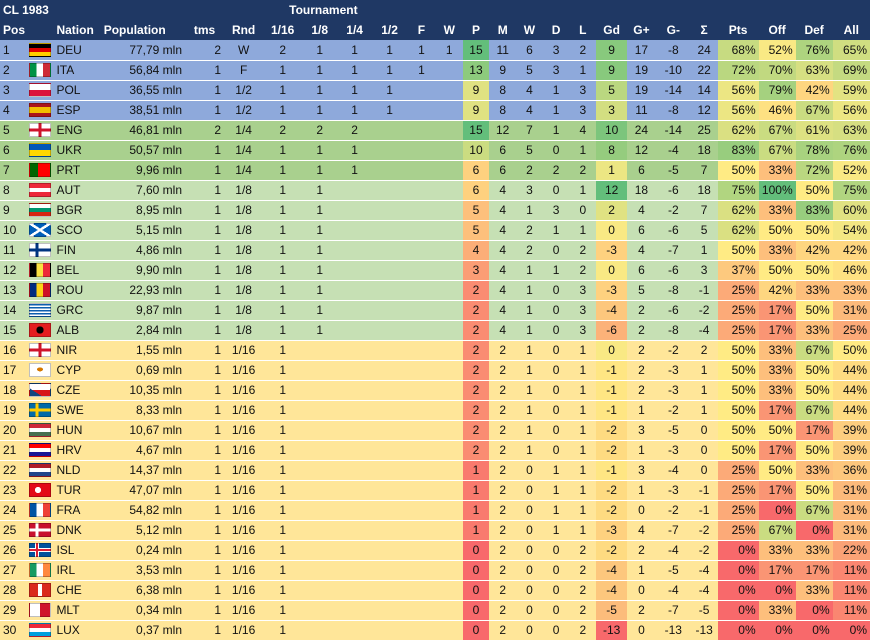  Describe the element at coordinates (704, 490) in the screenshot. I see `cell-sigma: -1` at that location.